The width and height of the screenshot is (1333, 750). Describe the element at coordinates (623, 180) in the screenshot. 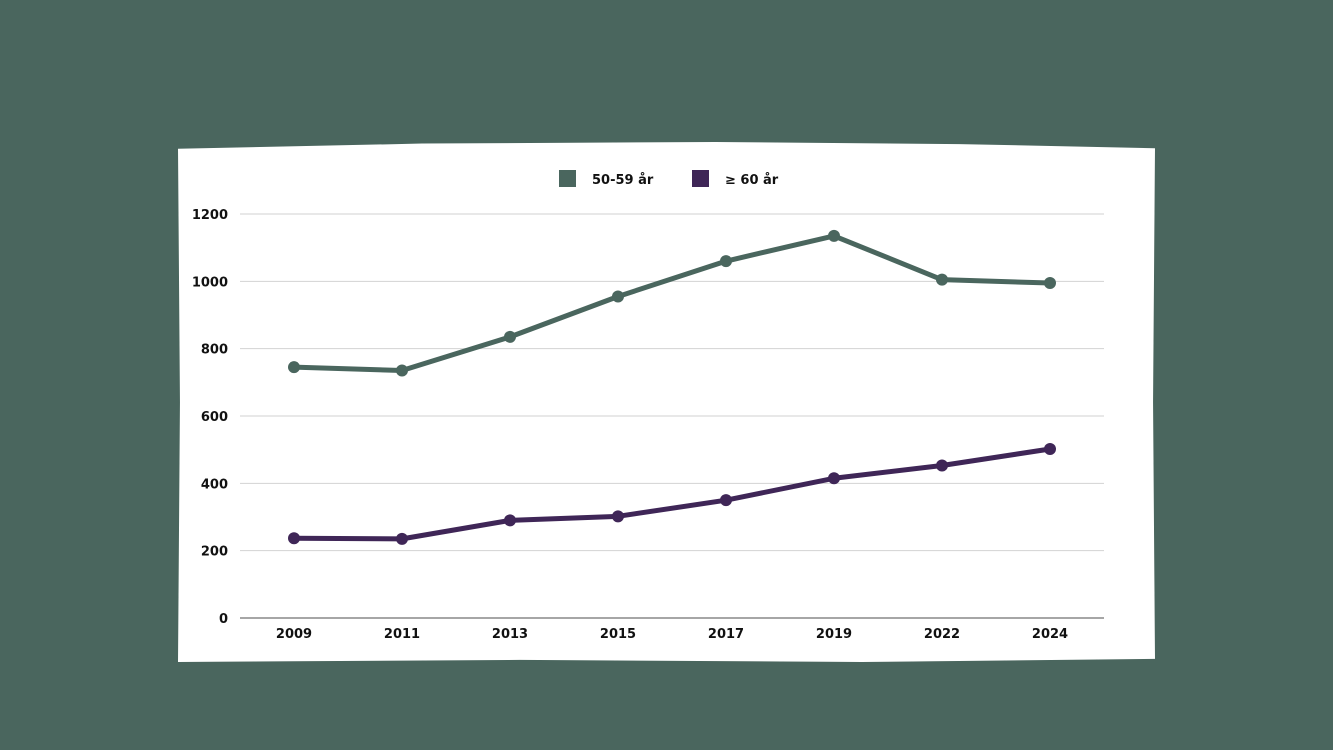

I see `legend-label-1: 50-59 år` at that location.